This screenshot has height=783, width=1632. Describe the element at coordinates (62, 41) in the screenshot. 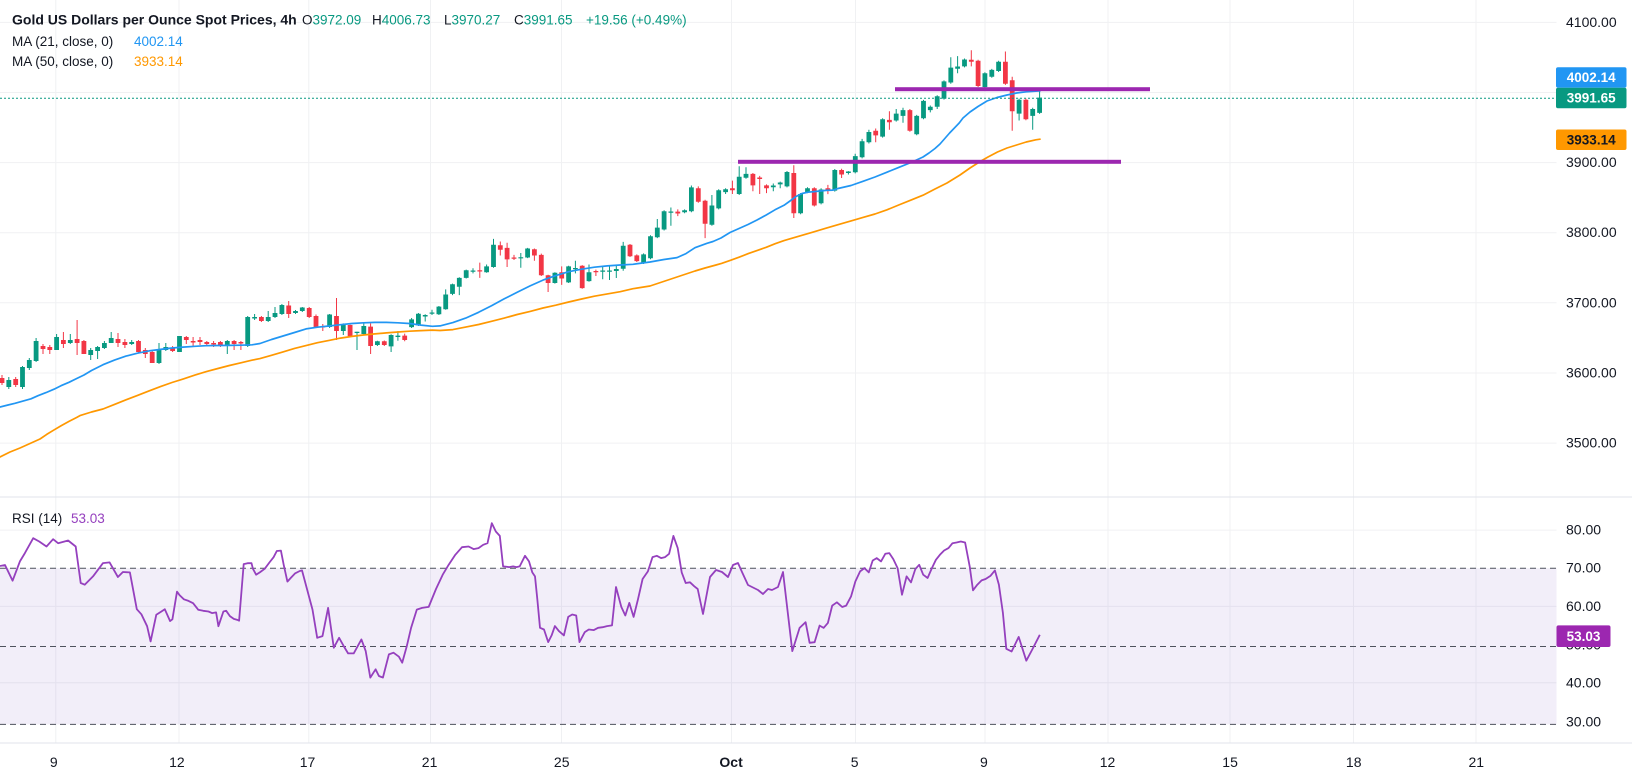

I see `svg-text: MA (21, close, 0)` at that location.